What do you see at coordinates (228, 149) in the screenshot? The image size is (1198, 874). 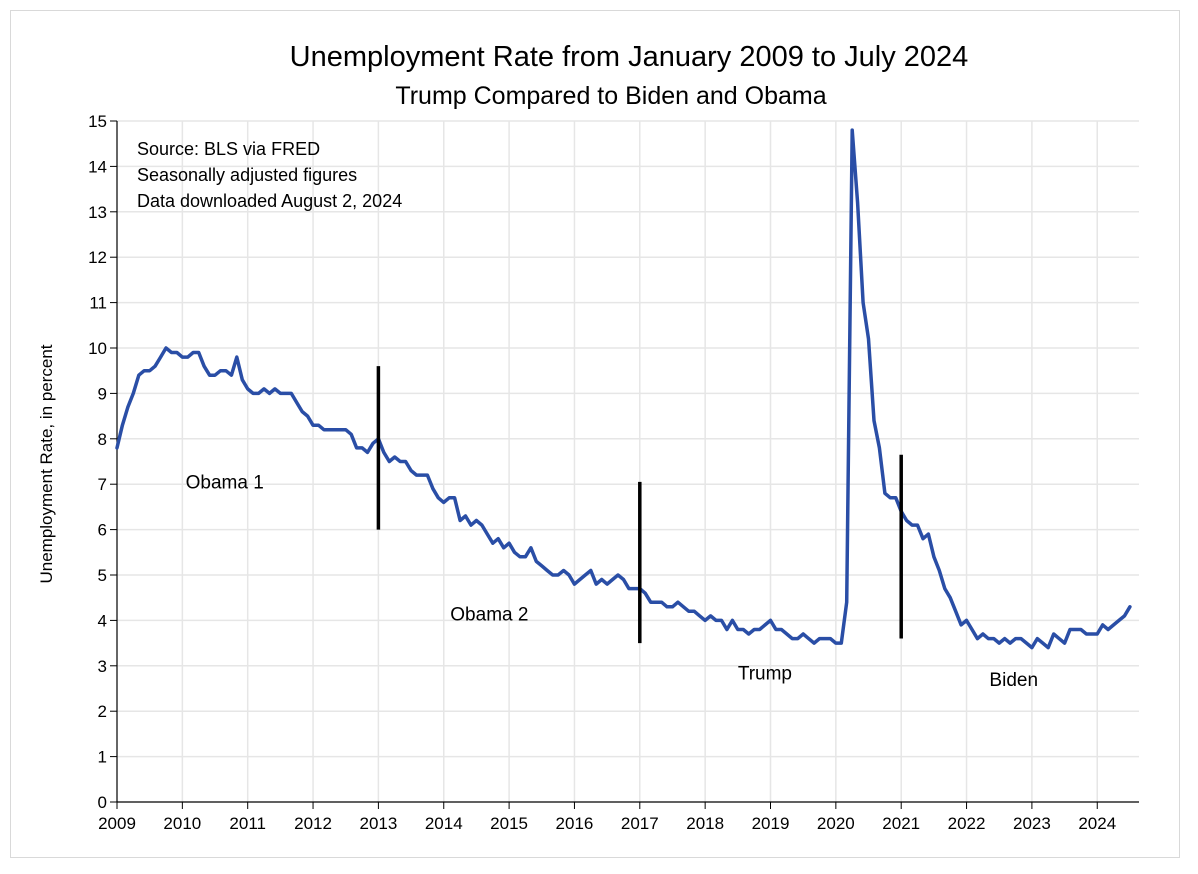 I see `source-note: Source: BLS via FRED` at bounding box center [228, 149].